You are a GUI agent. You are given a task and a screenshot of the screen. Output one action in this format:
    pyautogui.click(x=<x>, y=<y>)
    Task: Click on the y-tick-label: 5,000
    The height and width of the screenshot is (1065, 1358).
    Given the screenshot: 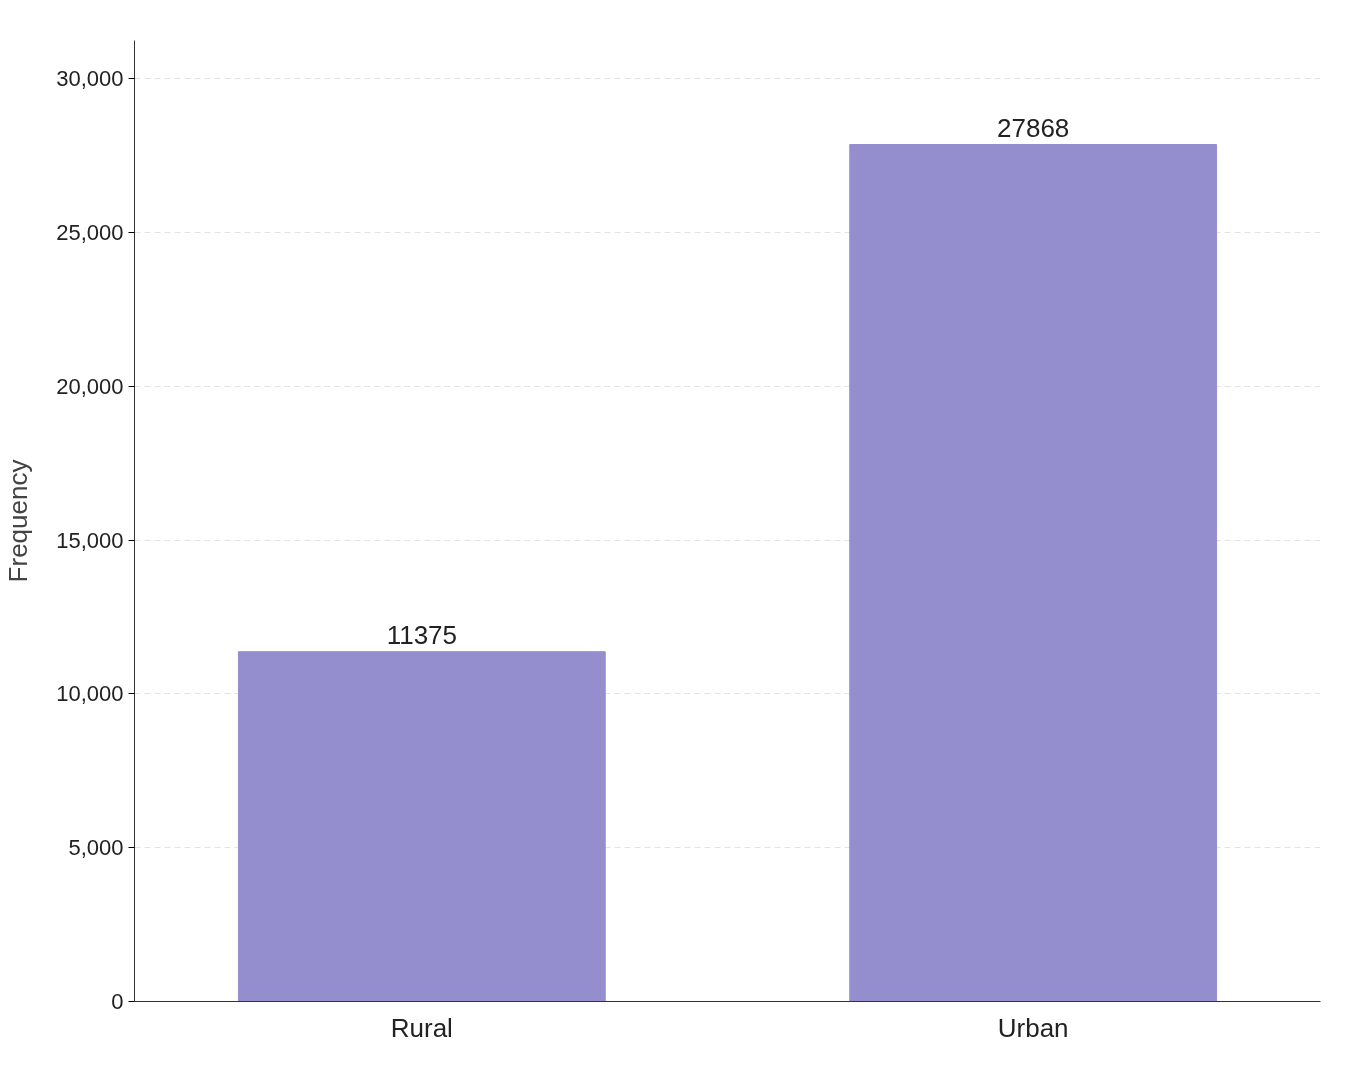 What is the action you would take?
    pyautogui.click(x=96, y=848)
    